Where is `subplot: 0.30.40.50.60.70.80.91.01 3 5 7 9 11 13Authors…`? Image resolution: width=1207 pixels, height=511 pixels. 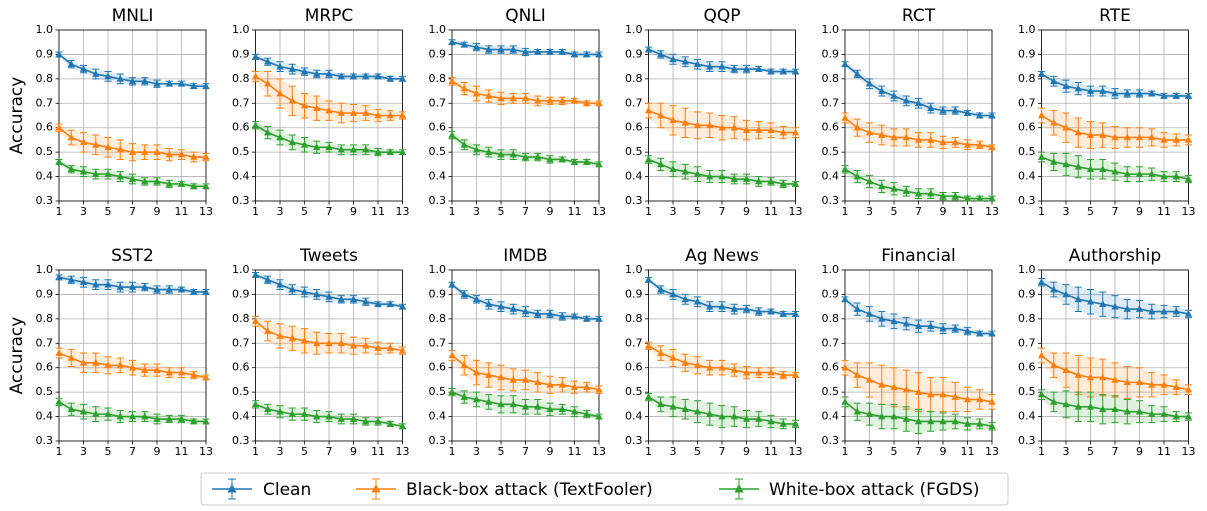 subplot: 0.30.40.50.60.70.80.91.01 3 5 7 9 11 13Authors… is located at coordinates (1107, 352).